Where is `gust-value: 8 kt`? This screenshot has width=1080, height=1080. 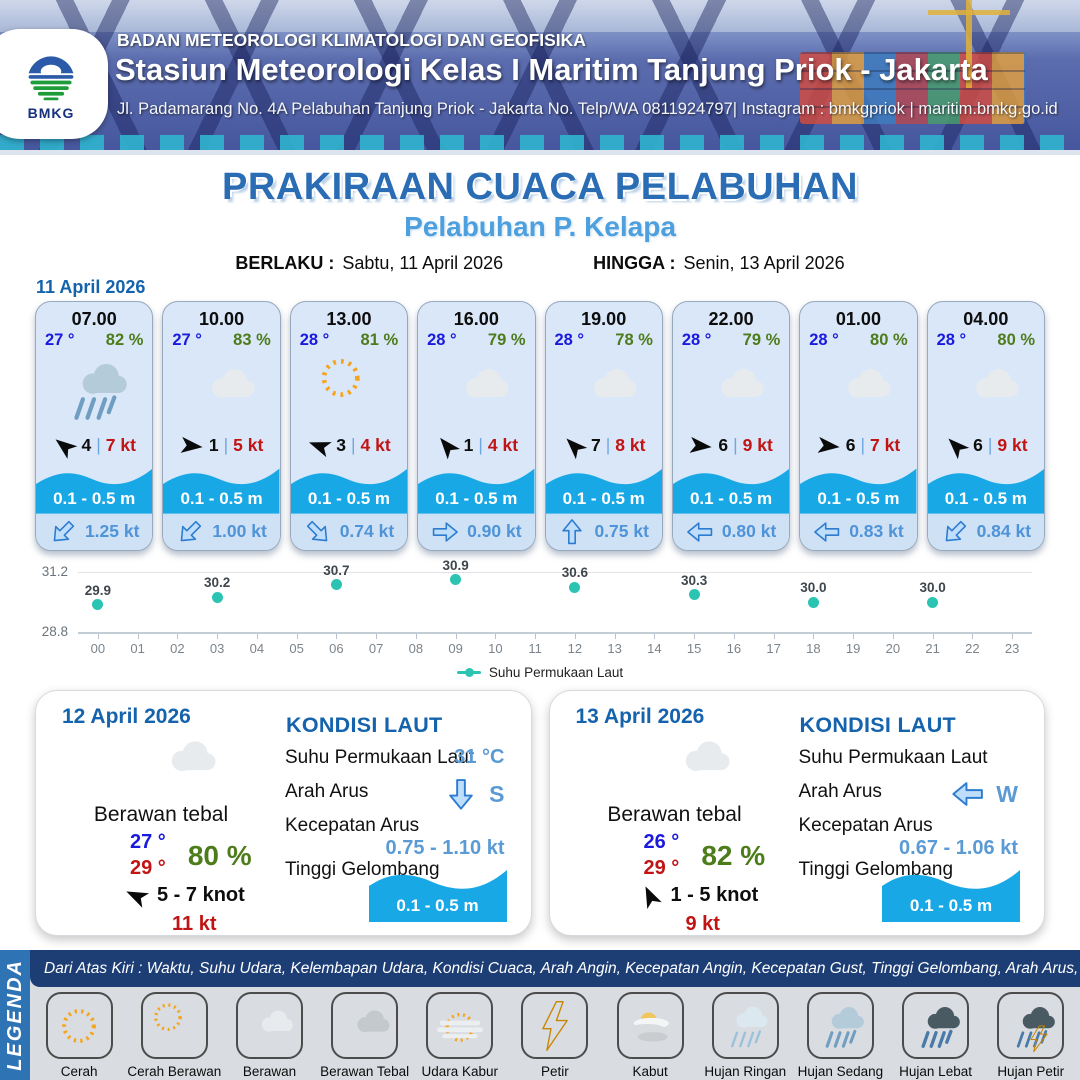 gust-value: 8 kt is located at coordinates (630, 445).